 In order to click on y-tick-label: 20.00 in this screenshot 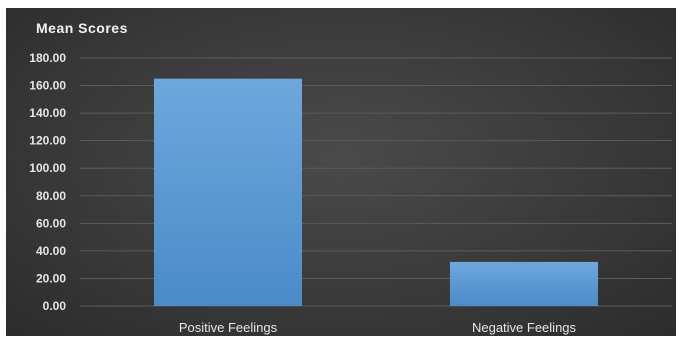, I will do `click(51, 278)`.